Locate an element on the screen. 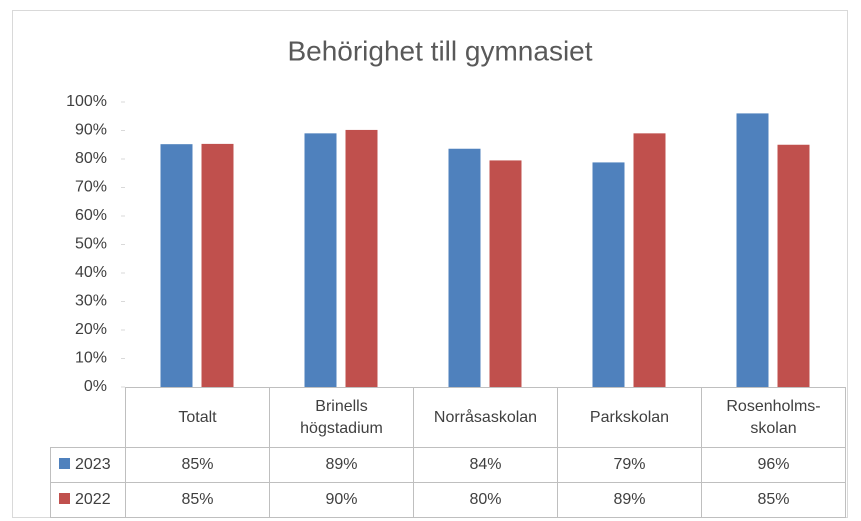 The image size is (861, 521). y-tick-label: 40% is located at coordinates (91, 272).